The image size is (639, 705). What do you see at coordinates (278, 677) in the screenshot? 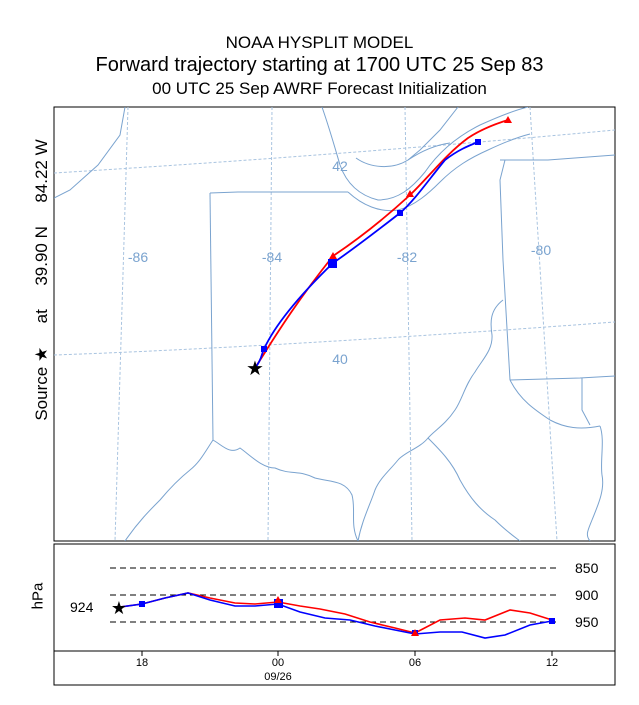
I see `date-label: 09/26` at bounding box center [278, 677].